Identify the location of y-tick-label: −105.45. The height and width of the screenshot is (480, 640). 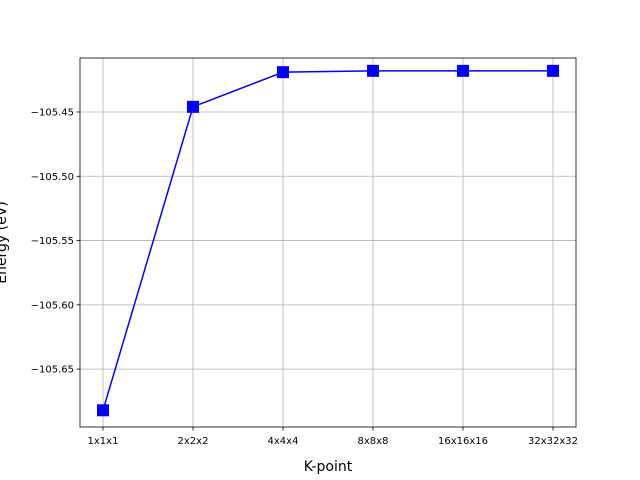
(52, 113).